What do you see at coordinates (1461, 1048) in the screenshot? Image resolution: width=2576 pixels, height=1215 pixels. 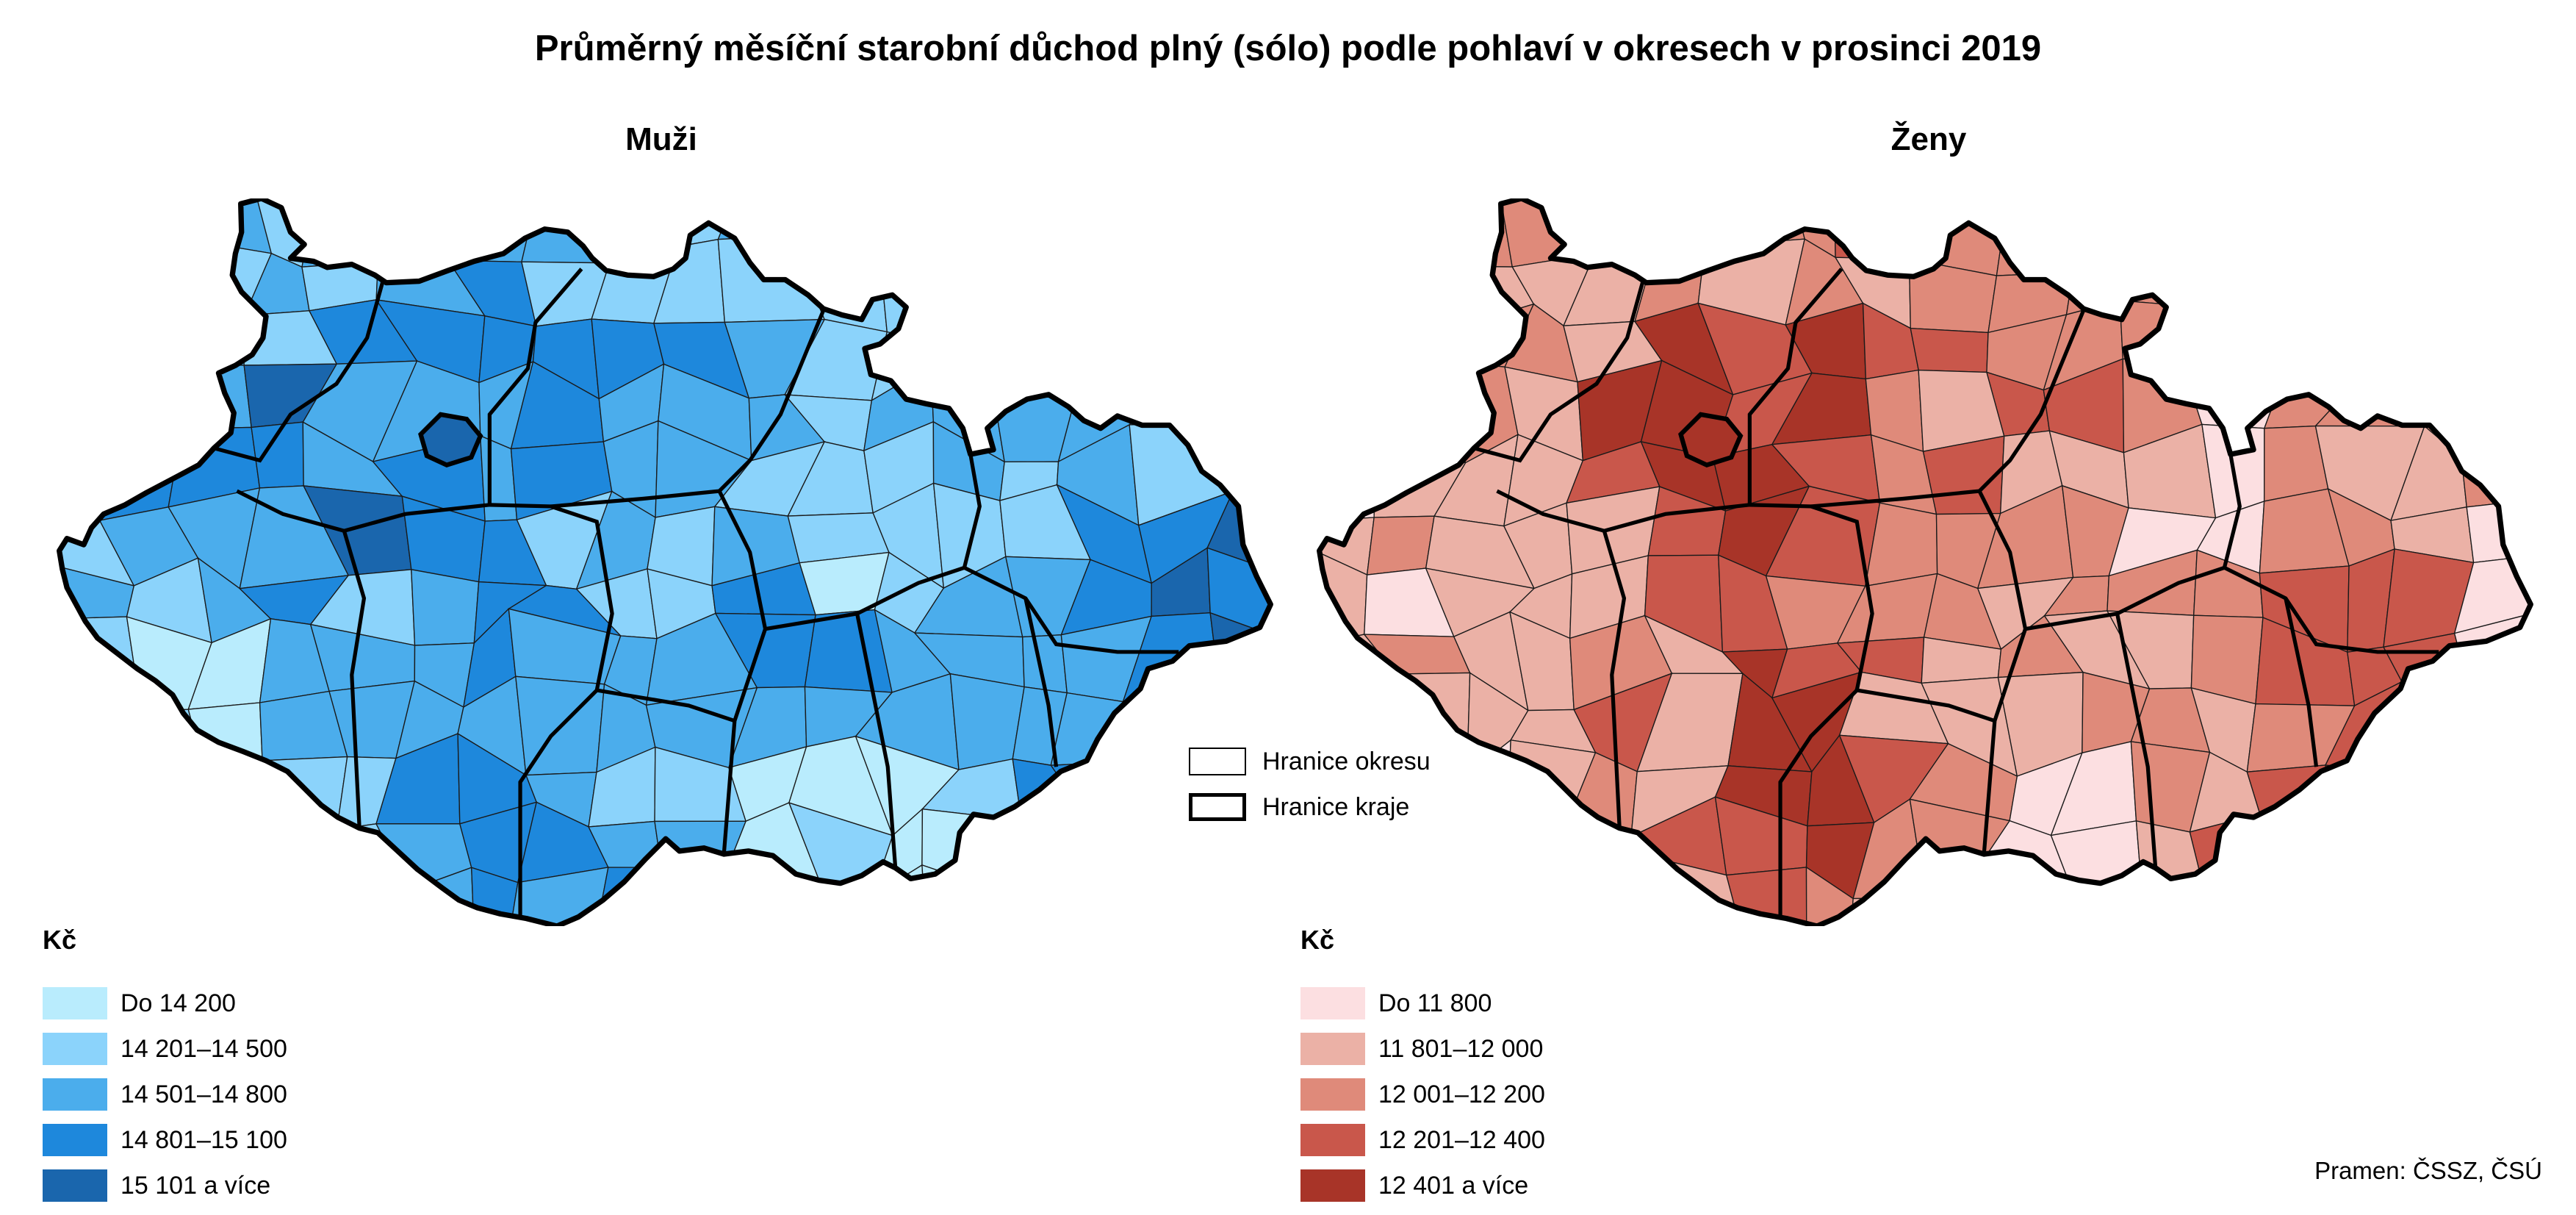 I see `legend-women-label: 11 801–12 000` at bounding box center [1461, 1048].